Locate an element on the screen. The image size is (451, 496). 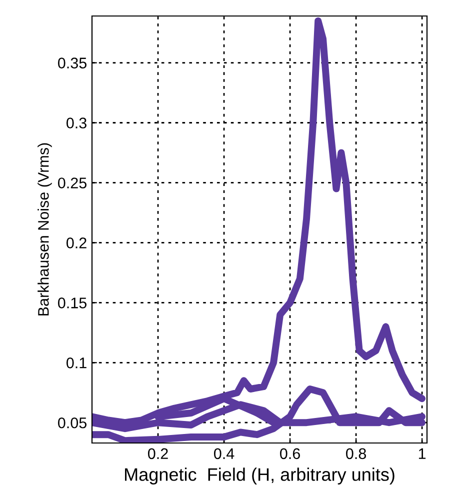
y-tick-label: 0.1 is located at coordinates (76, 363).